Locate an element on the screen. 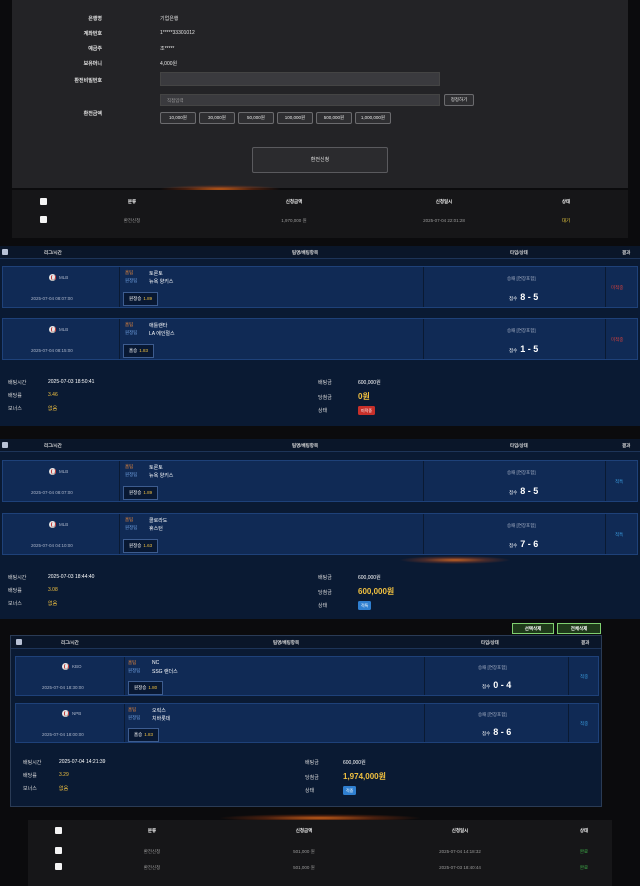 This screenshot has width=640, height=886. delete-all-button: 전체삭제 is located at coordinates (579, 628).